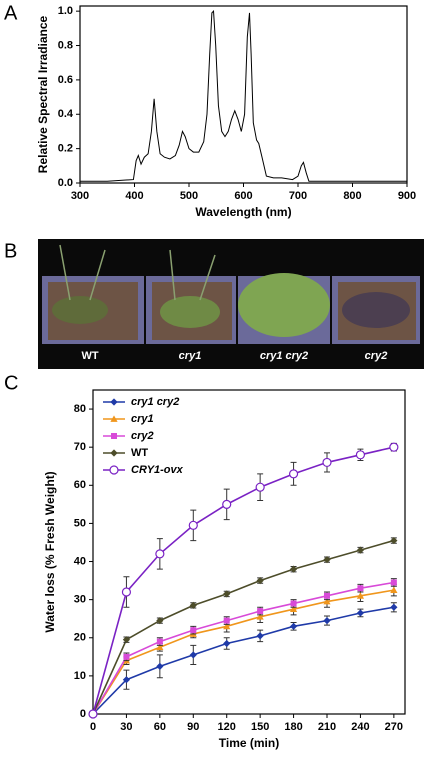 Image resolution: width=425 pixels, height=757 pixels. Describe the element at coordinates (65, 183) in the screenshot. I see `y-tick-label: 0.0` at that location.